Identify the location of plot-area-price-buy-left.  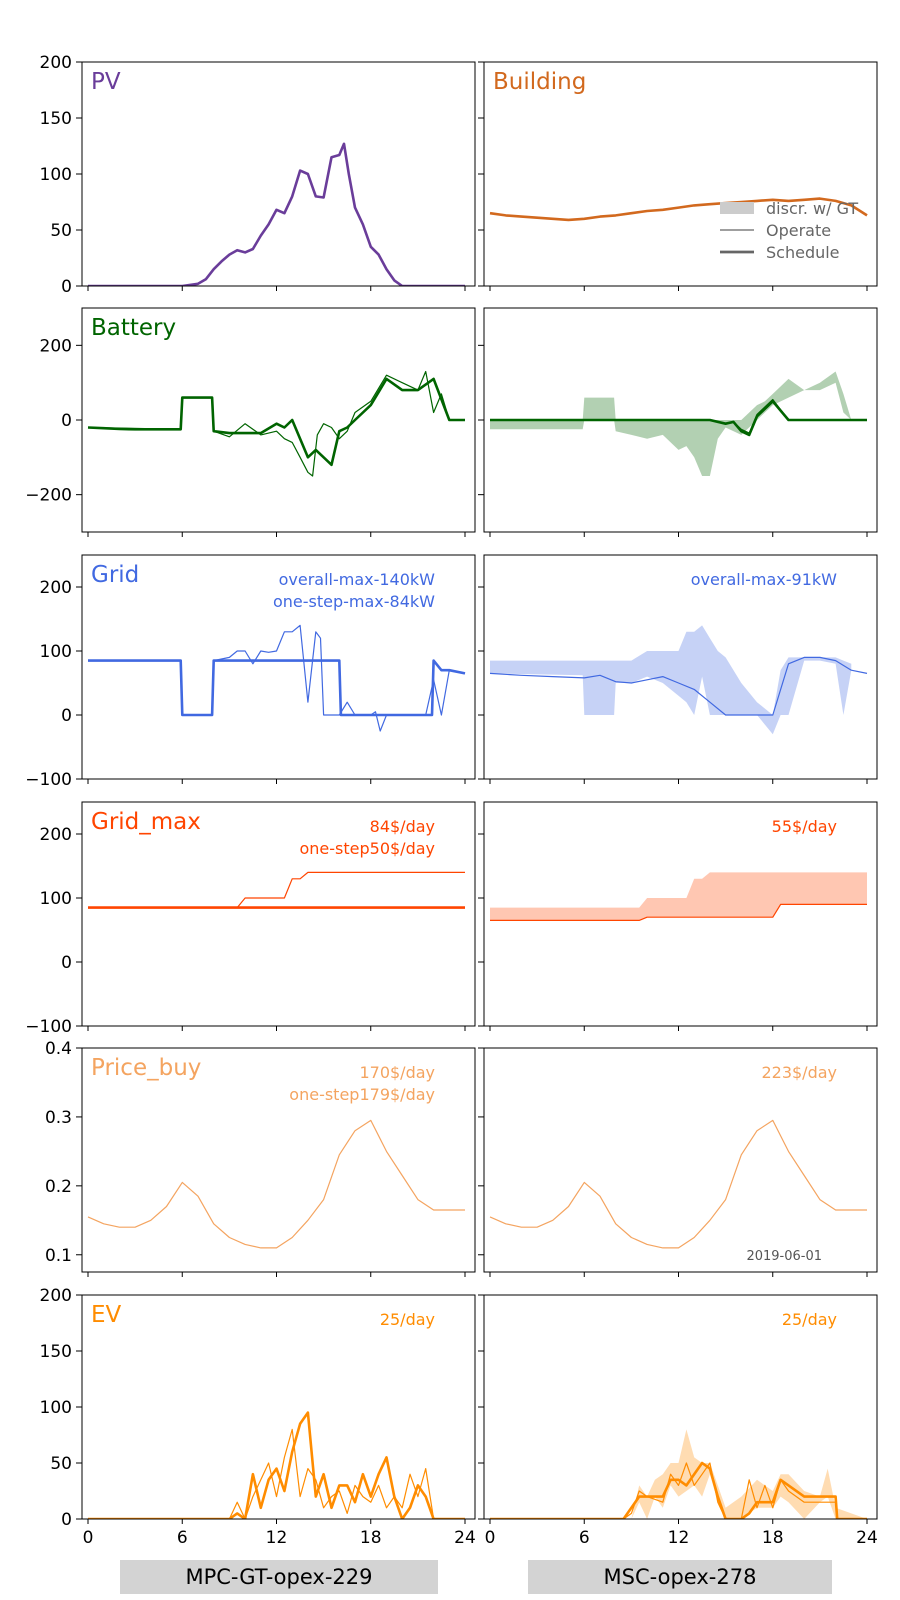
(276, 1184).